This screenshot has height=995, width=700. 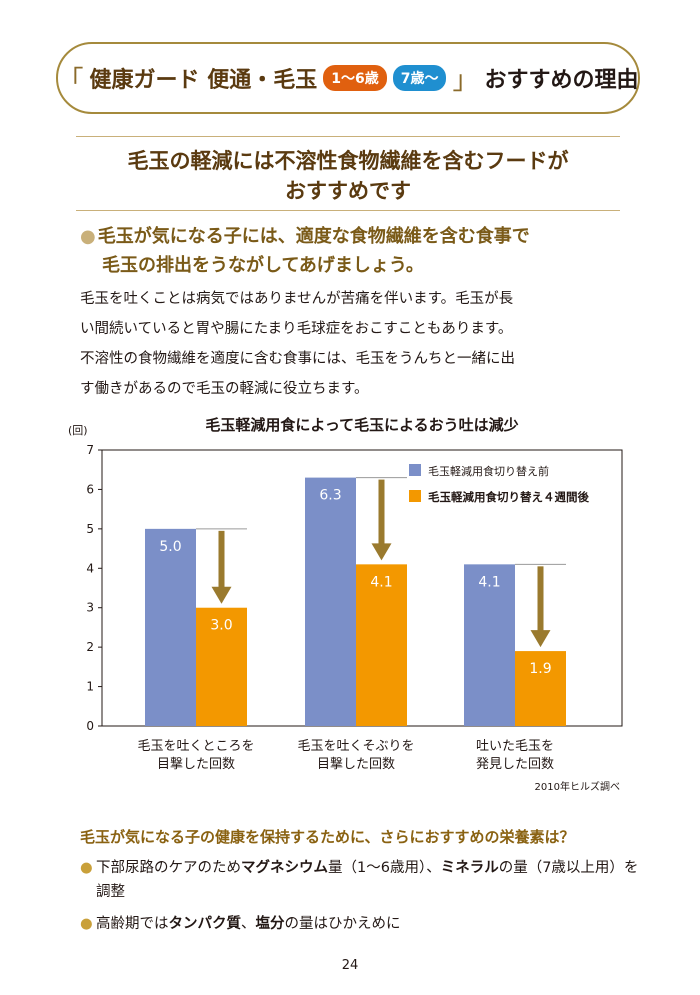 What do you see at coordinates (70, 80) in the screenshot?
I see `title-open-bracket: 「` at bounding box center [70, 80].